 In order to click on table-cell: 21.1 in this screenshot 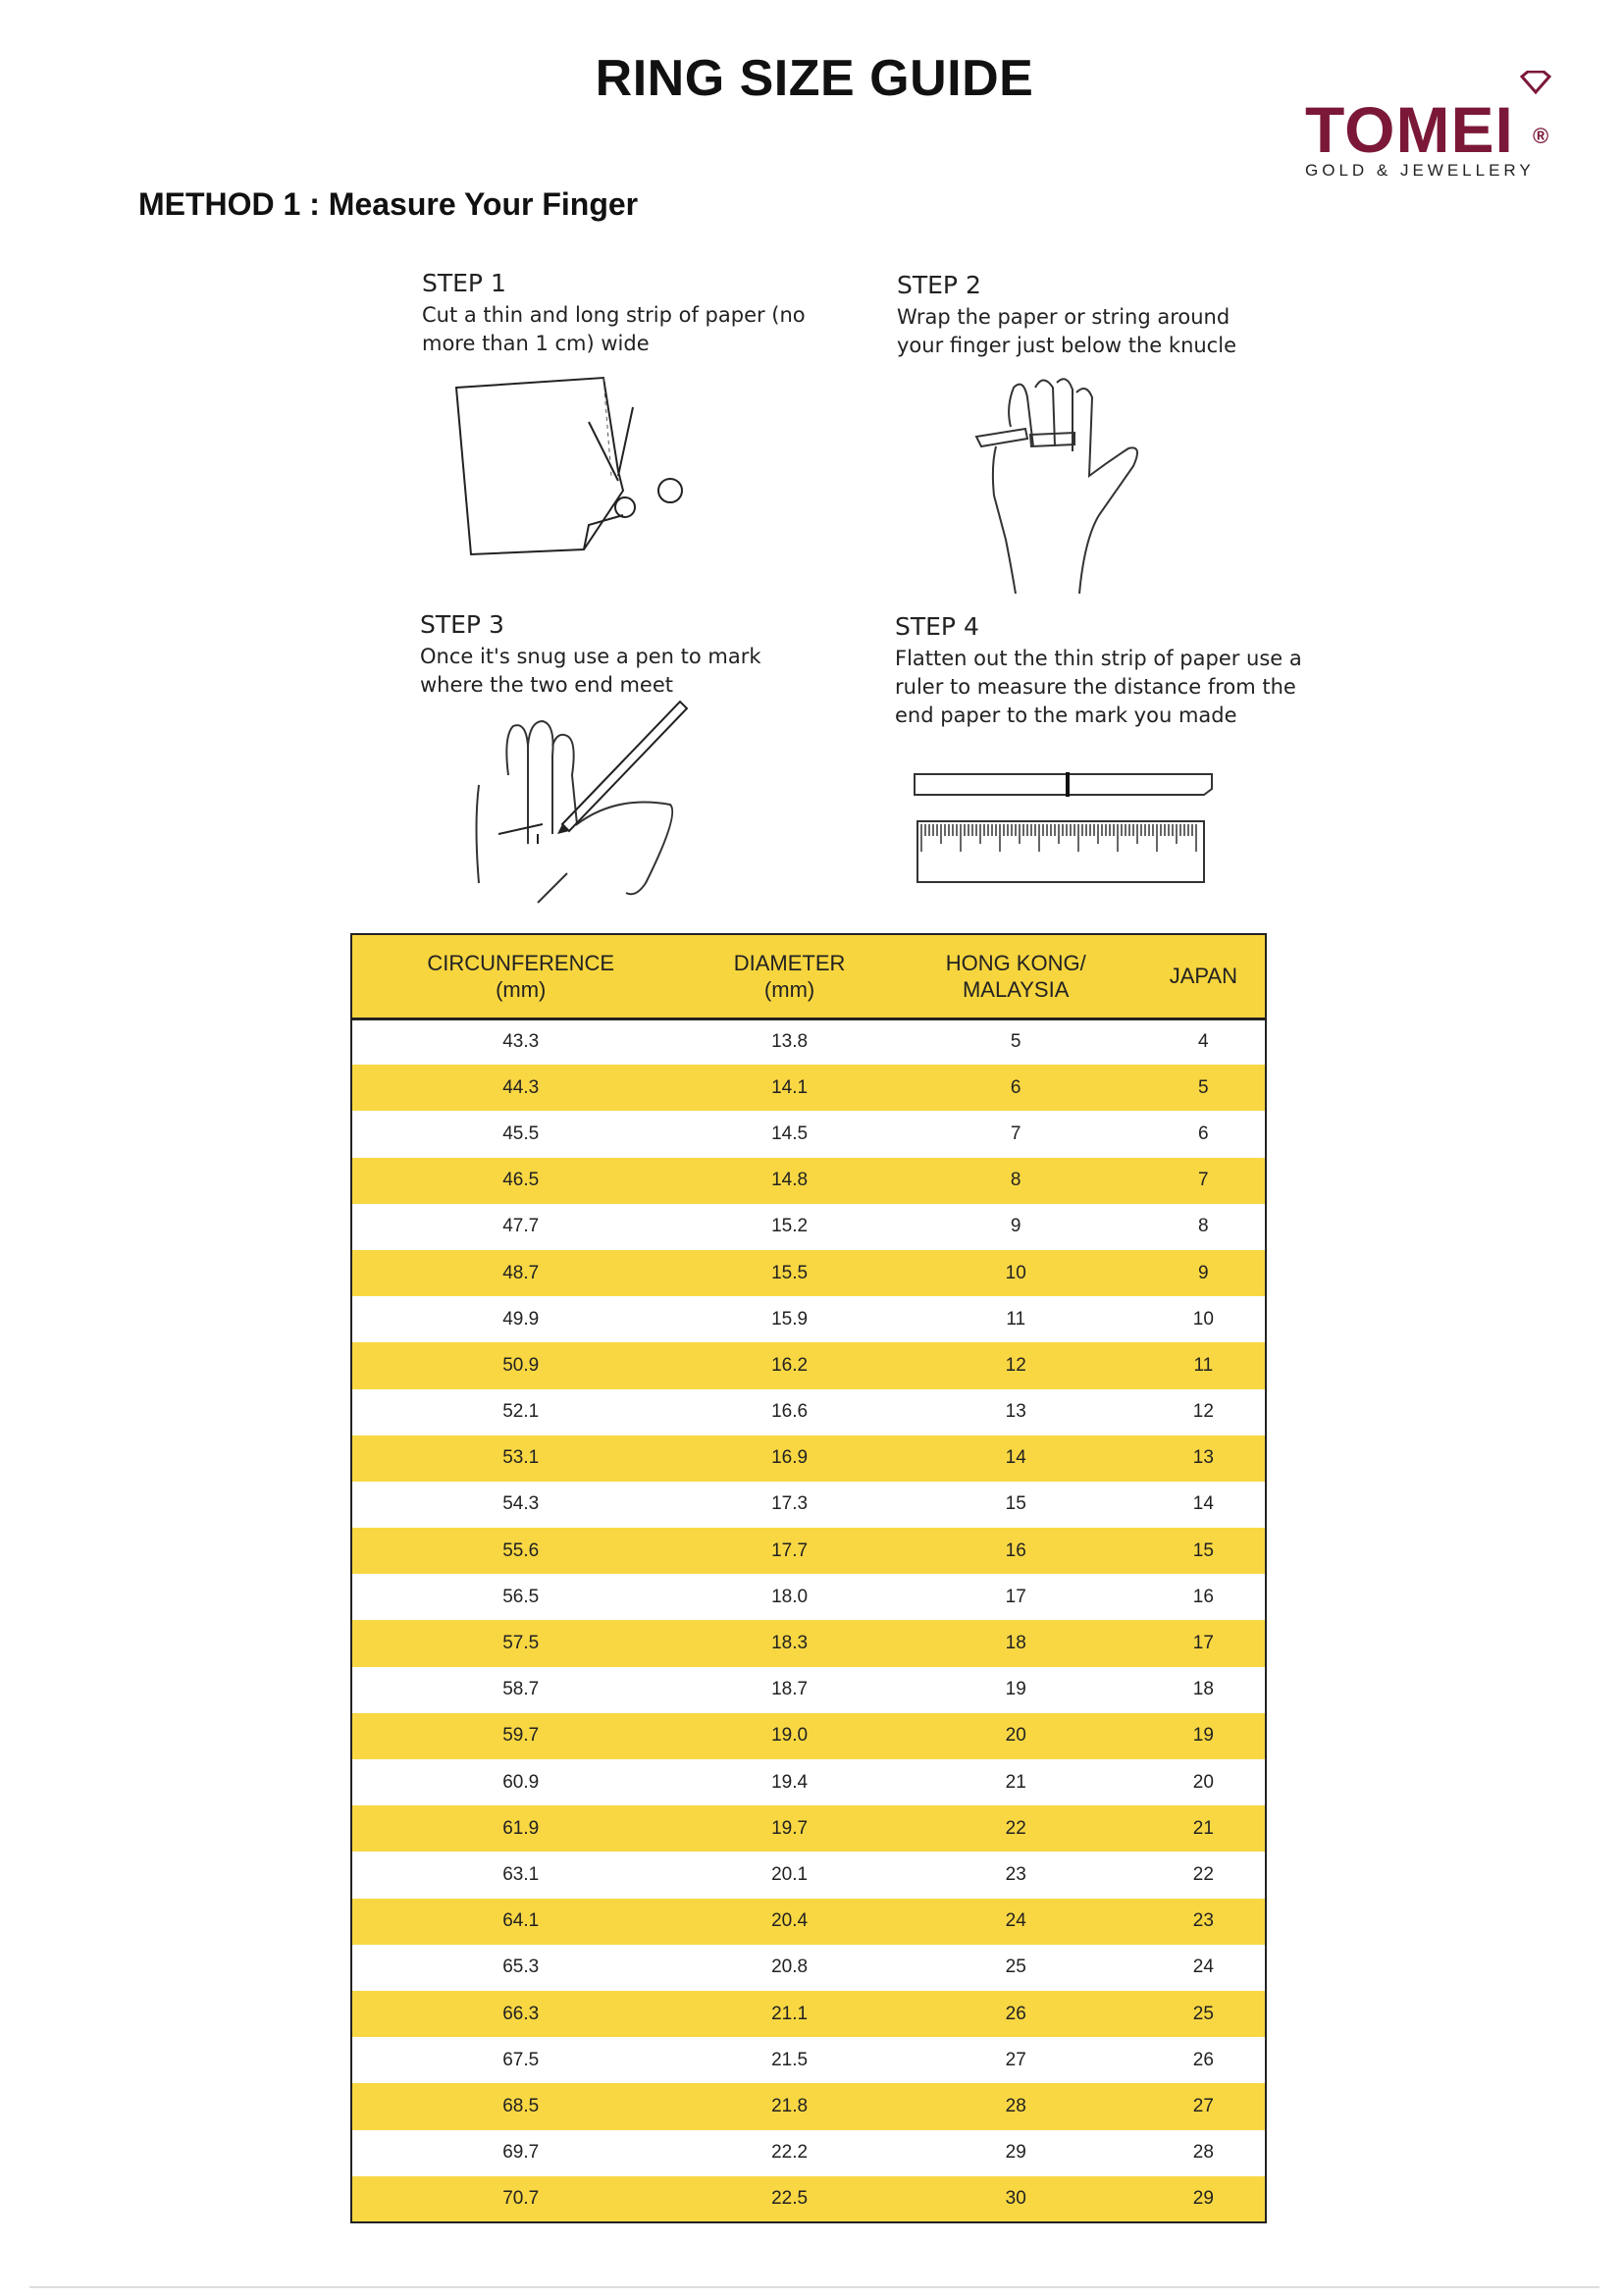, I will do `click(789, 2014)`.